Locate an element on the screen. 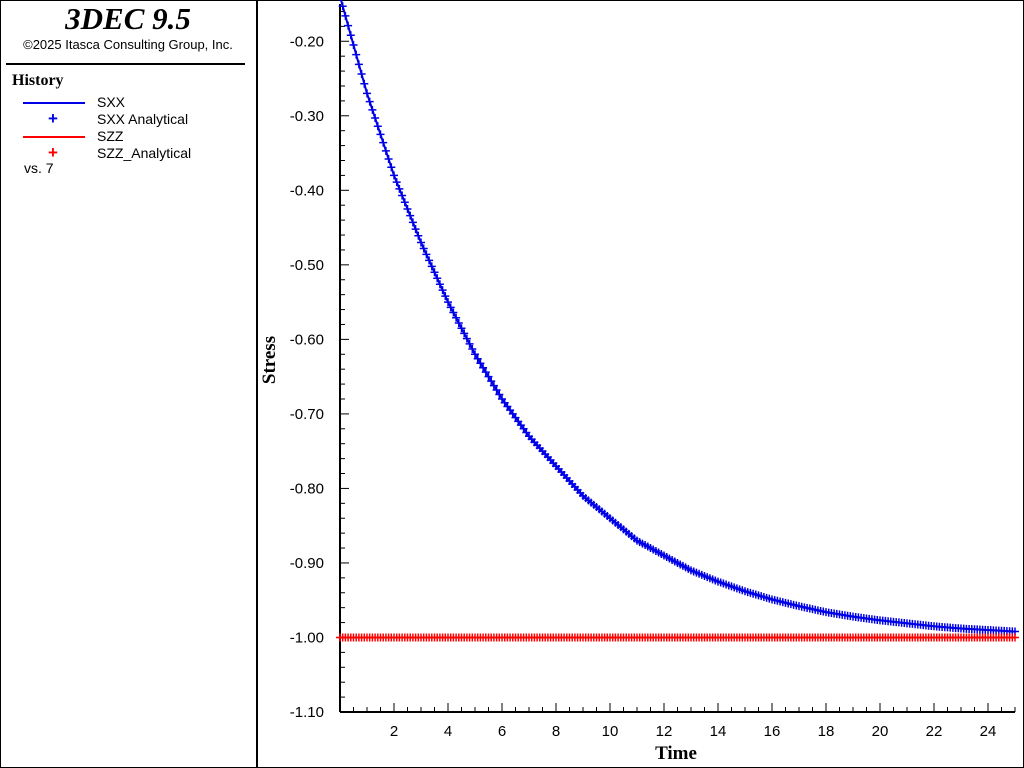 The image size is (1024, 768). panel-divider is located at coordinates (257, 384).